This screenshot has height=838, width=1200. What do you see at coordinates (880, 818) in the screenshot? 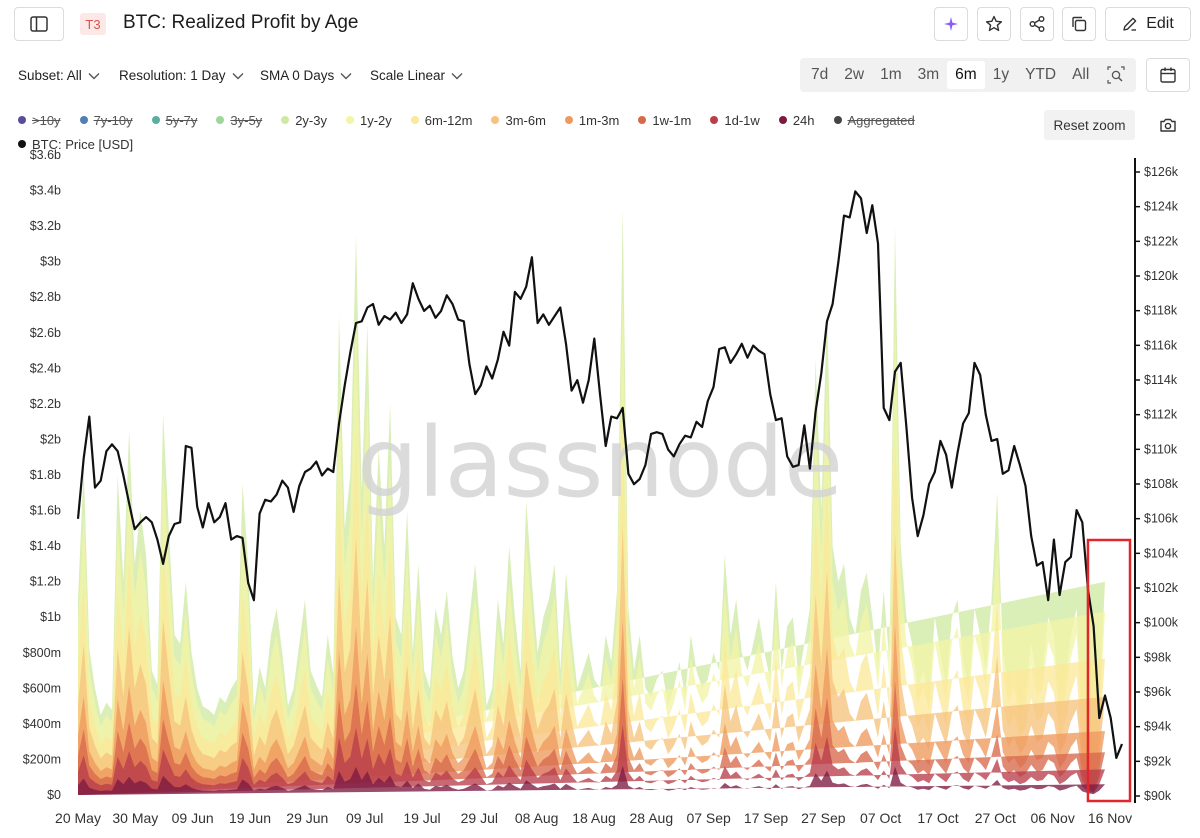
I see `x-tick-label: 07 Oct` at bounding box center [880, 818].